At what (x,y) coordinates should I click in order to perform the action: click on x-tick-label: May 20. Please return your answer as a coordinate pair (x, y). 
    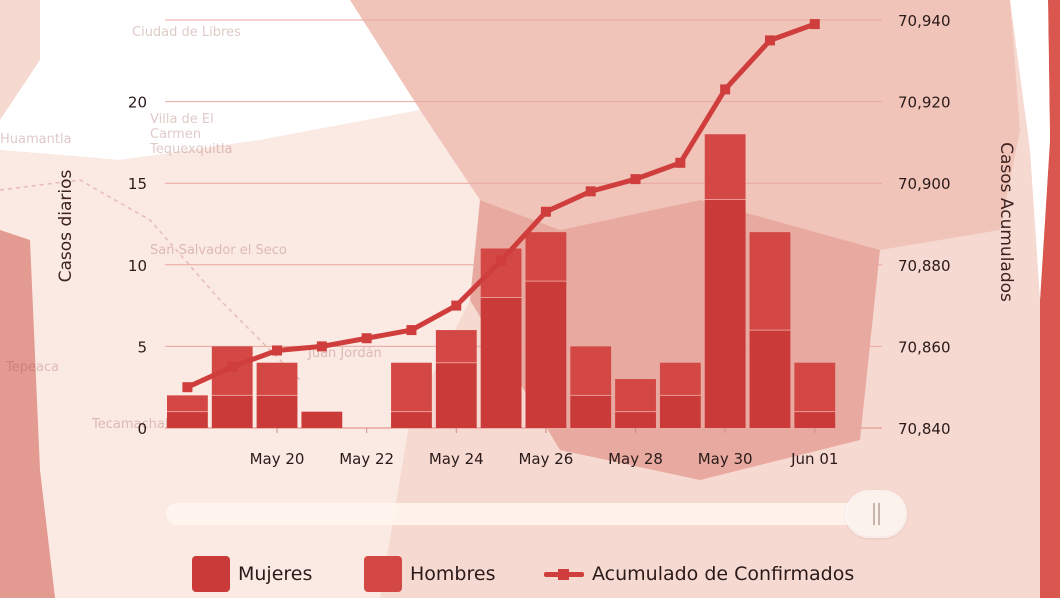
    Looking at the image, I should click on (277, 459).